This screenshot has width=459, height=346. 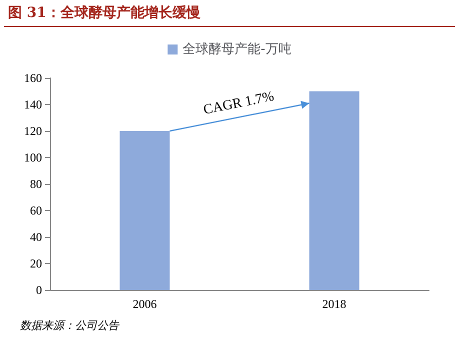 I want to click on x-tick-label: 2006, so click(x=144, y=304).